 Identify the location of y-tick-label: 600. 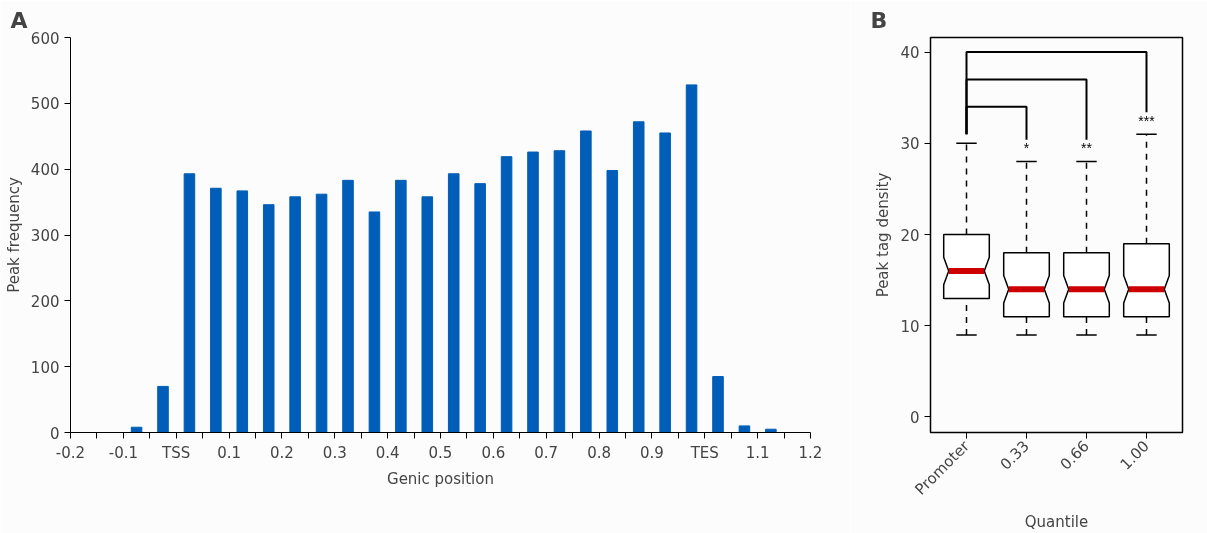
(45, 38).